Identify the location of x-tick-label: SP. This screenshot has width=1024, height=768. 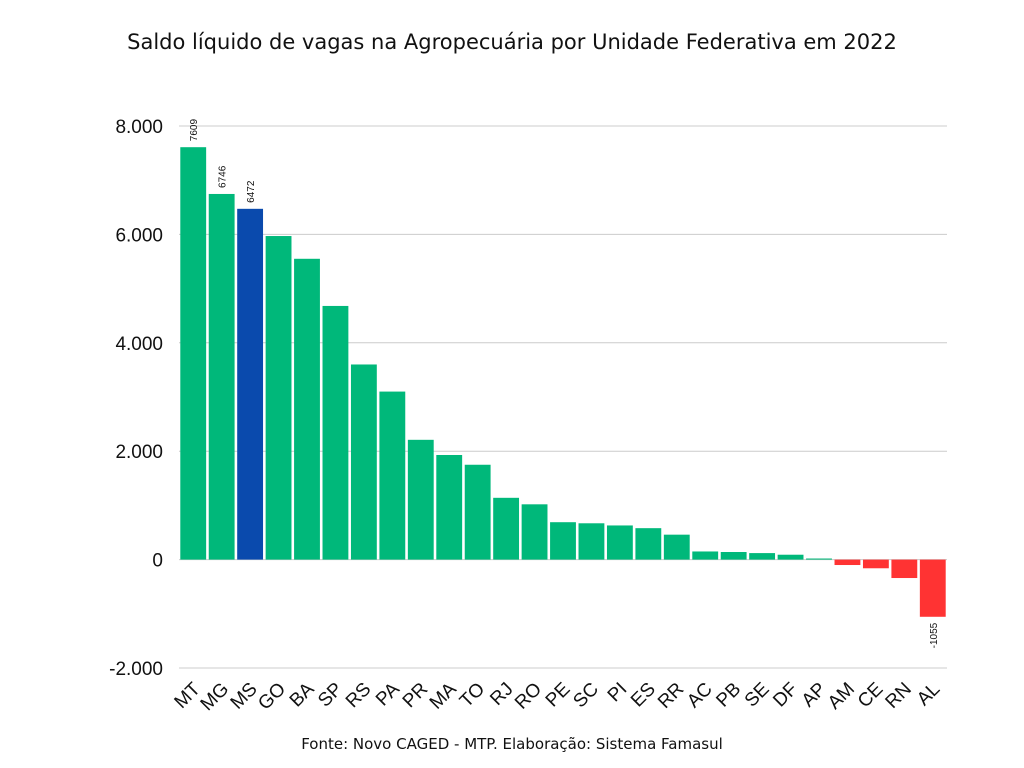
(330, 695).